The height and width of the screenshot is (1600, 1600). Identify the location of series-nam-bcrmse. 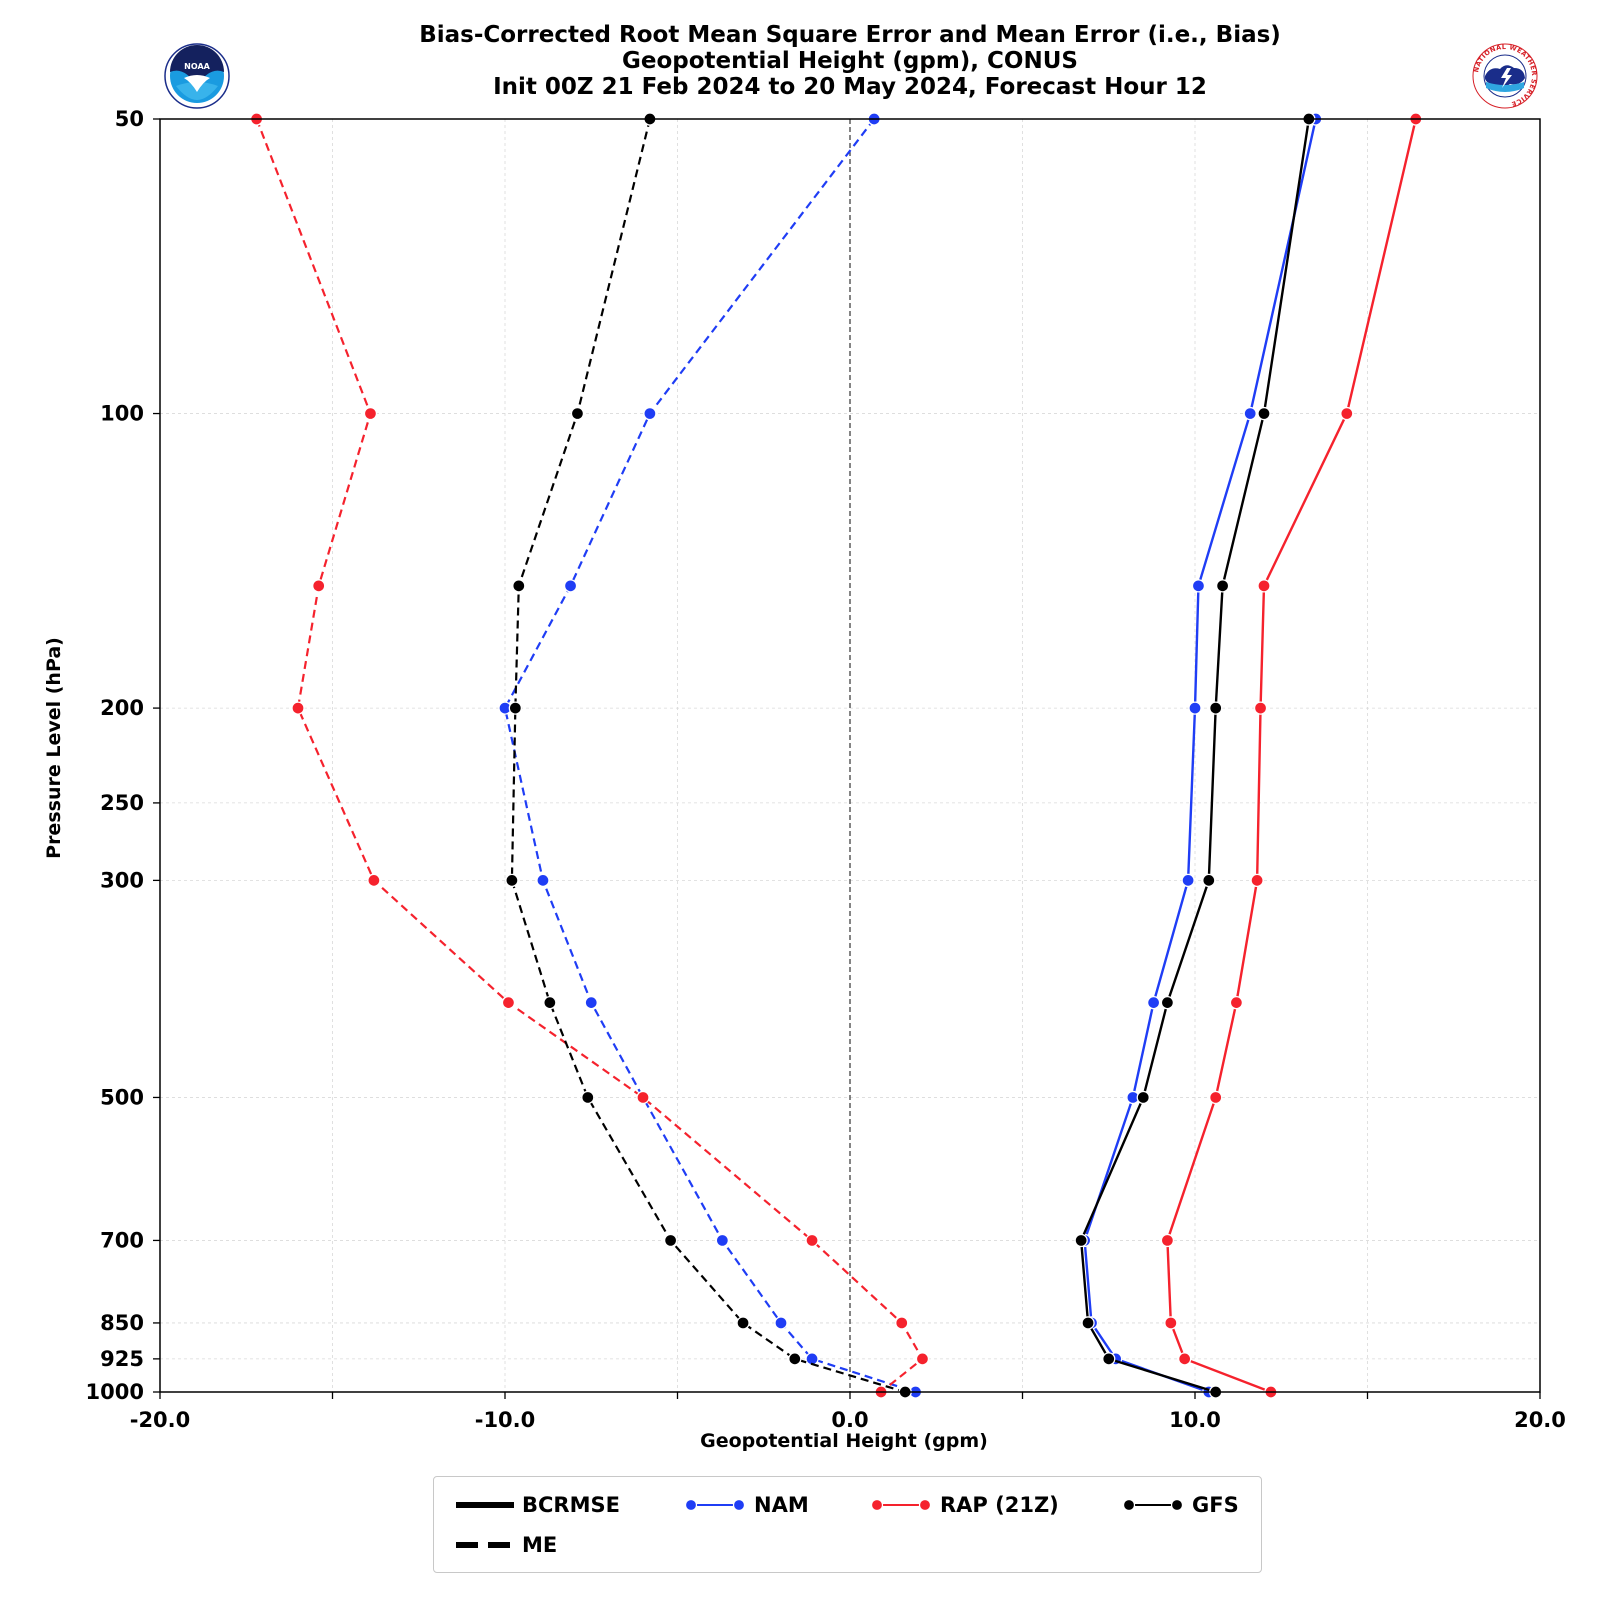
(1200, 755).